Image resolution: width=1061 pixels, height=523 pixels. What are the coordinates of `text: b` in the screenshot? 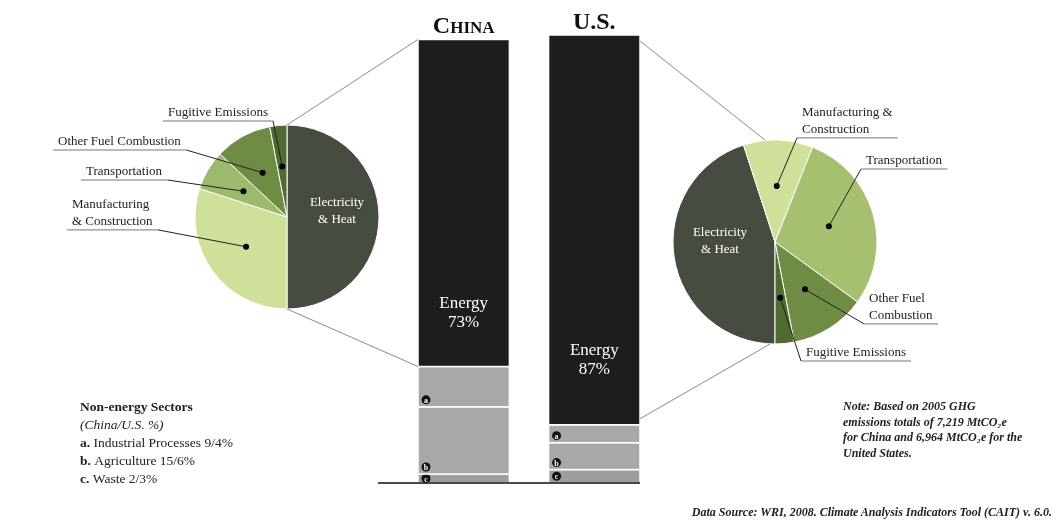 It's located at (556, 463).